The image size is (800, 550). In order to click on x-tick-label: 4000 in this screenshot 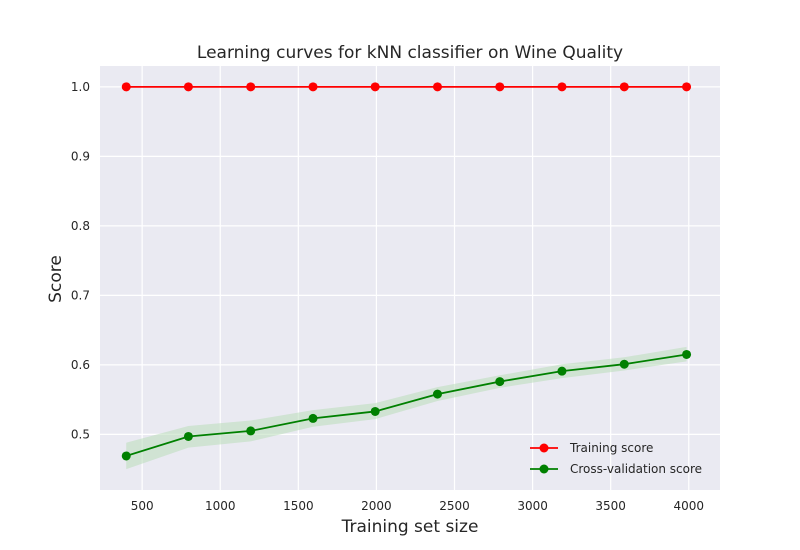, I will do `click(688, 506)`.